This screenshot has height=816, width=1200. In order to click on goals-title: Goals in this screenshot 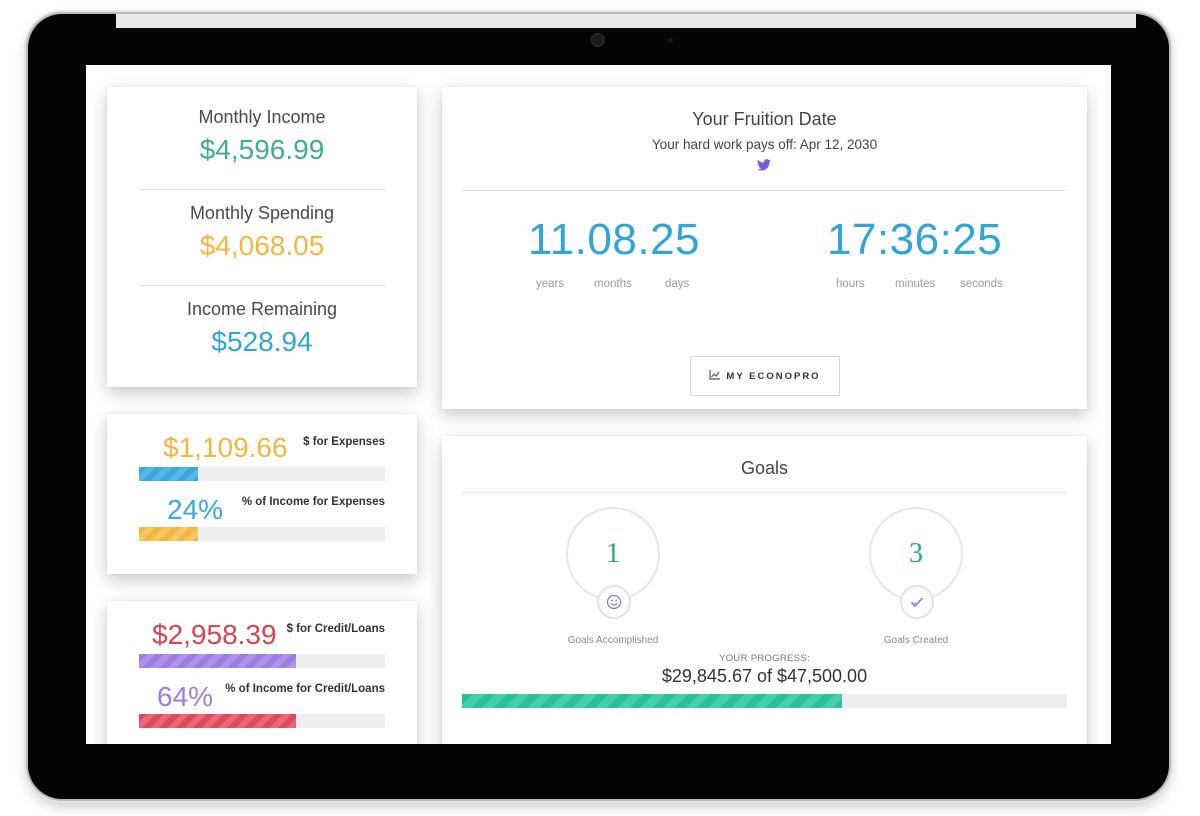, I will do `click(764, 468)`.